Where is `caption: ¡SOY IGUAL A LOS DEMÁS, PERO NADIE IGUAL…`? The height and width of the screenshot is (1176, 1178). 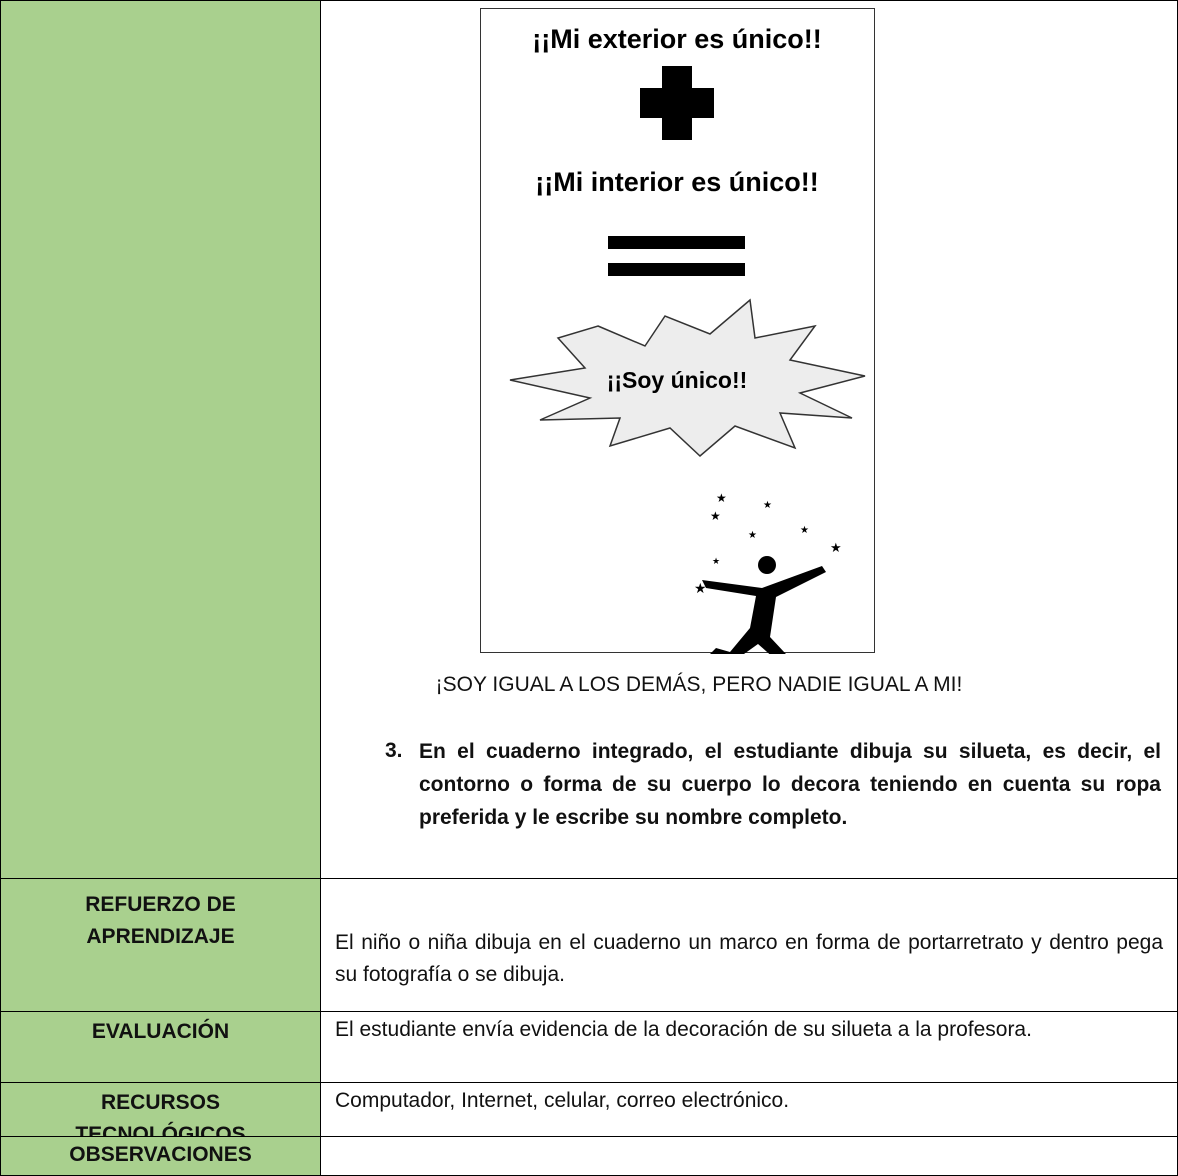
caption: ¡SOY IGUAL A LOS DEMÁS, PERO NADIE IGUAL… is located at coordinates (699, 684).